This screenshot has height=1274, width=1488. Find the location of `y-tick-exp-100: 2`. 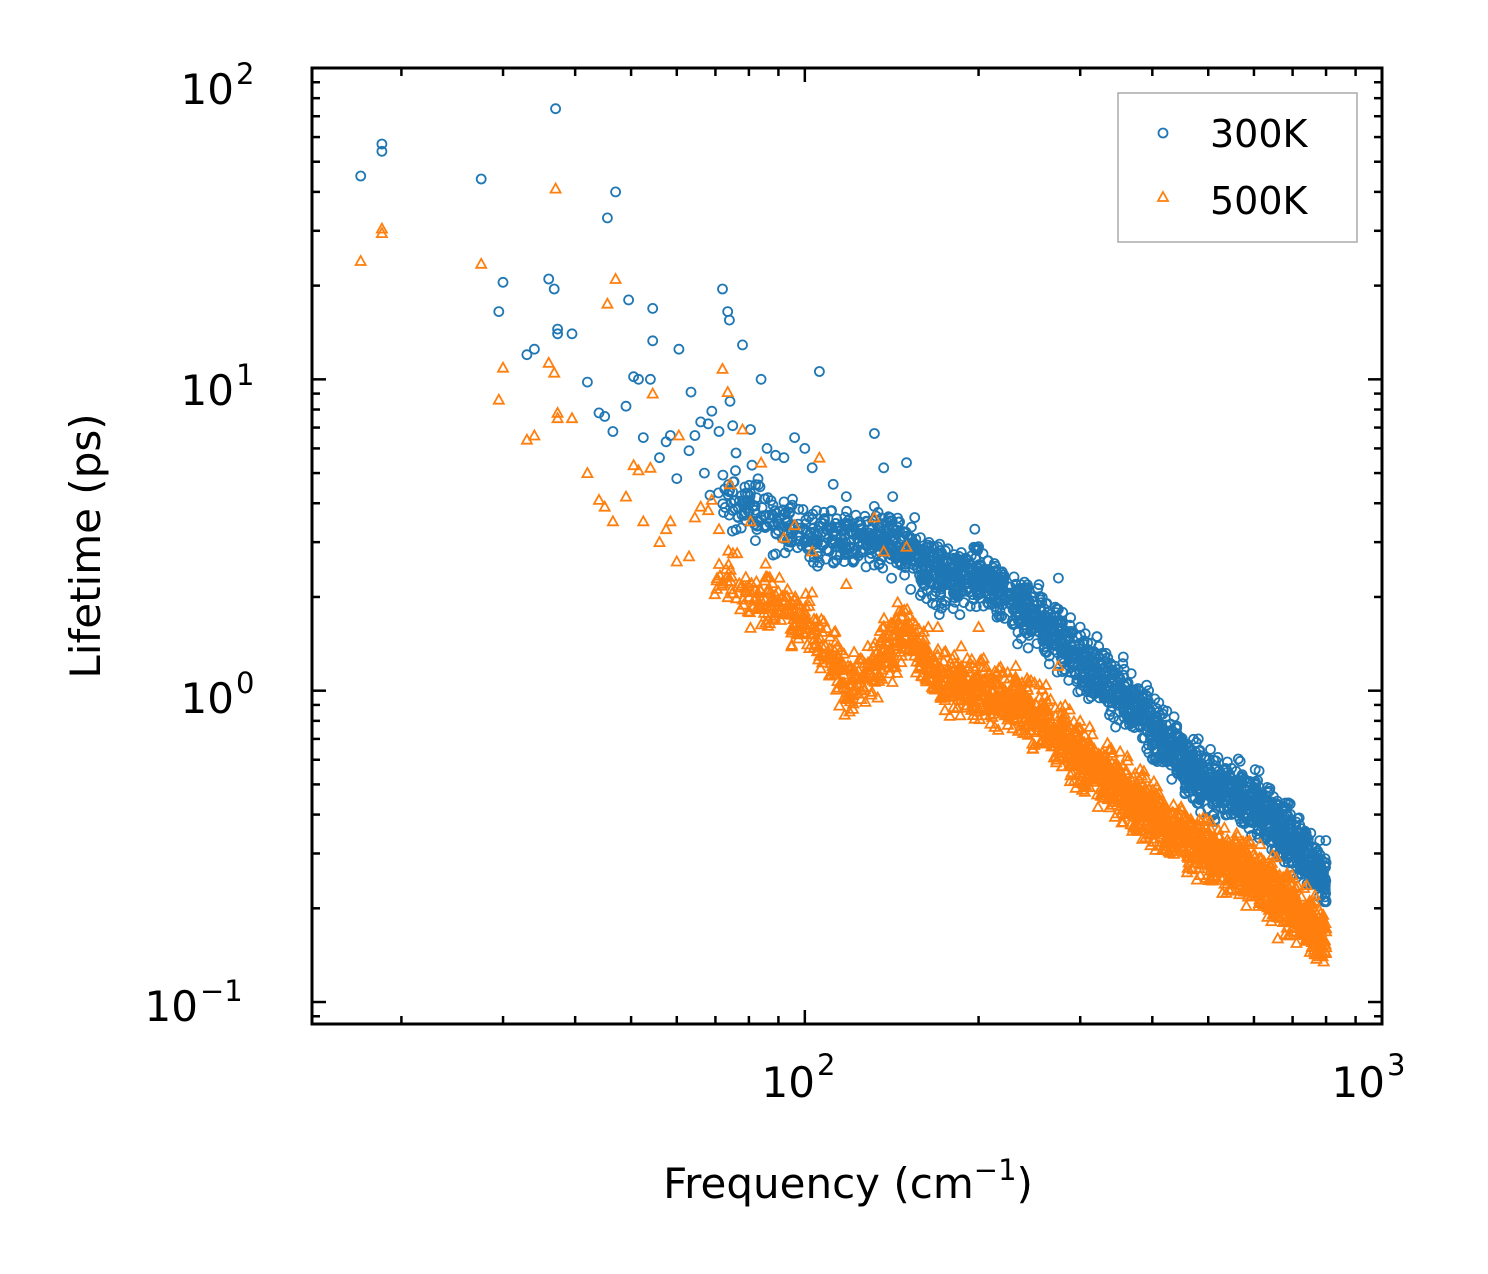

y-tick-exp-100: 2 is located at coordinates (245, 74).